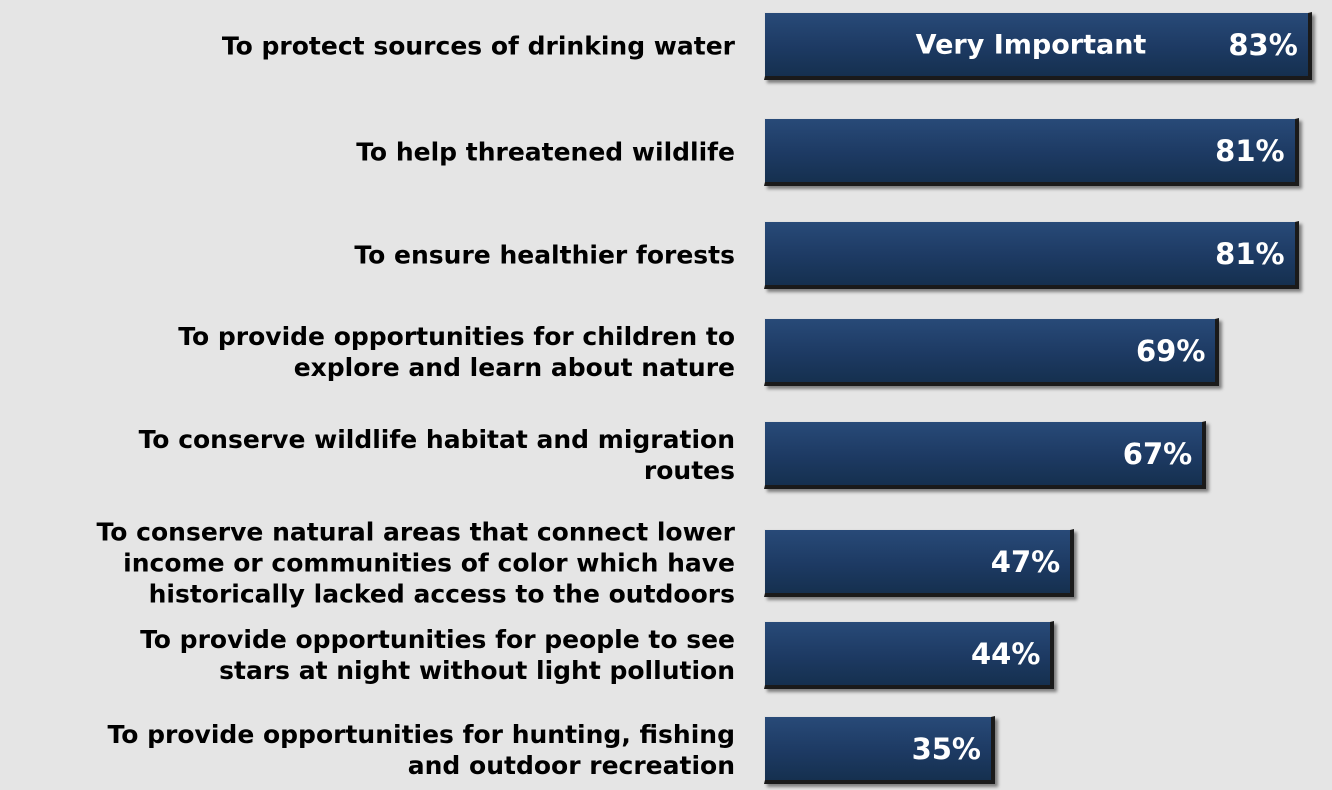  What do you see at coordinates (1263, 44) in the screenshot?
I see `bar-value-label: 83%` at bounding box center [1263, 44].